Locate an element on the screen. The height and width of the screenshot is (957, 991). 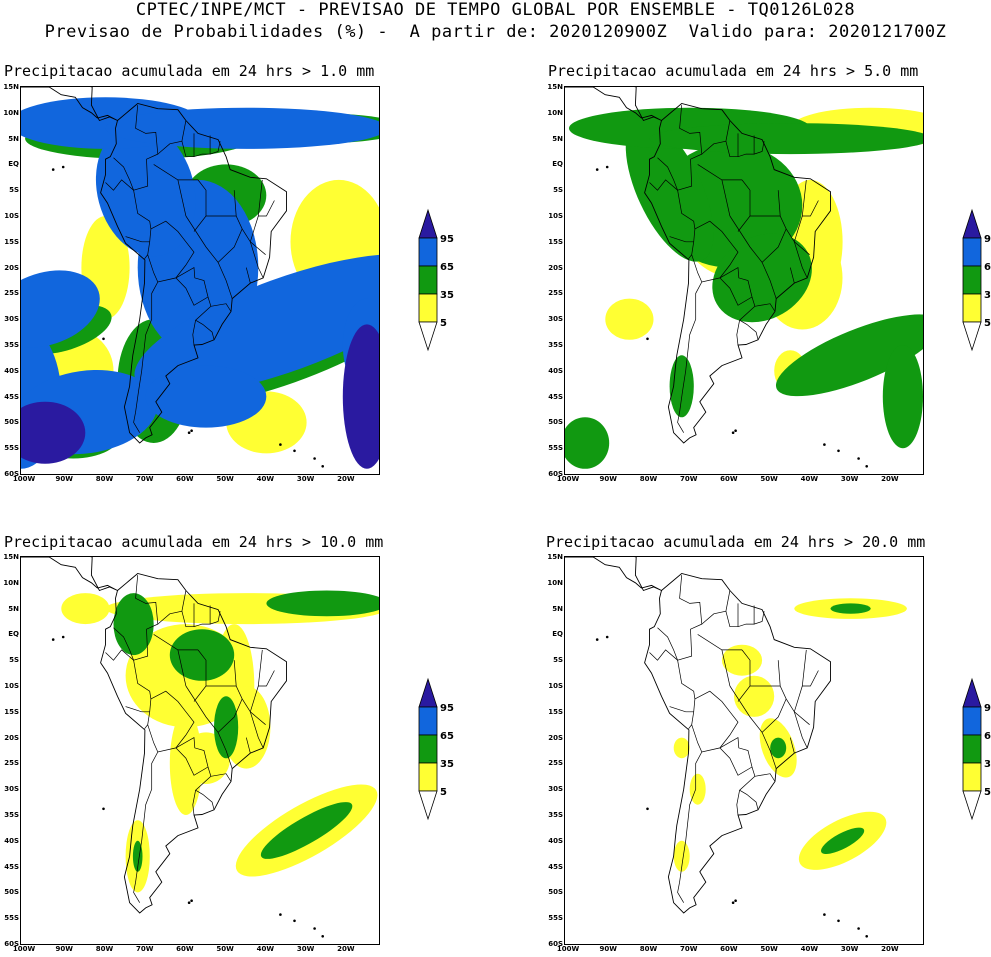
legend-level-label: 5 is located at coordinates (987, 792).